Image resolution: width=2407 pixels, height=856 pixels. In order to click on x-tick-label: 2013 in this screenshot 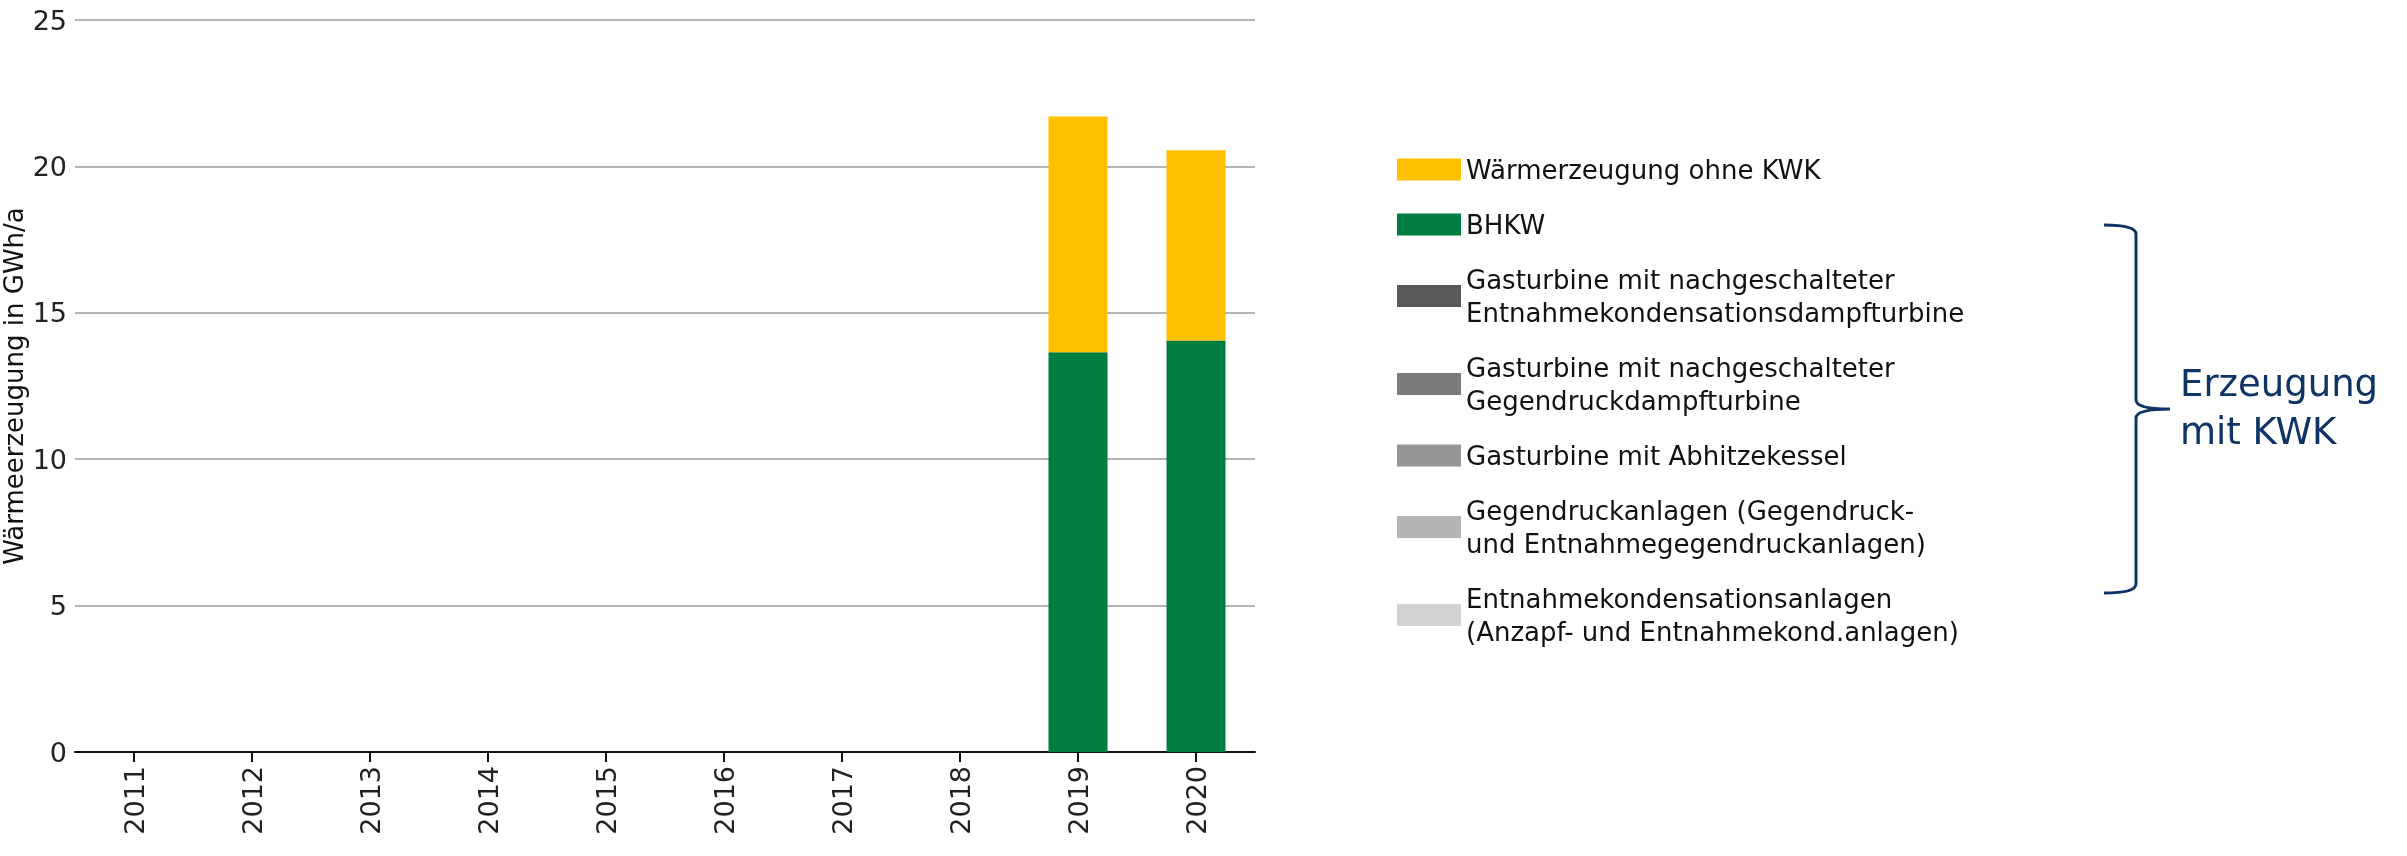, I will do `click(370, 800)`.